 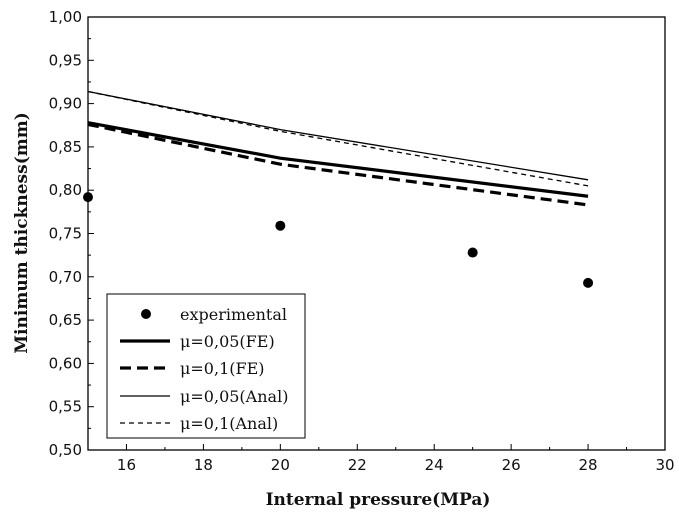 I want to click on y-tick-label: 0,95, so click(x=65, y=60).